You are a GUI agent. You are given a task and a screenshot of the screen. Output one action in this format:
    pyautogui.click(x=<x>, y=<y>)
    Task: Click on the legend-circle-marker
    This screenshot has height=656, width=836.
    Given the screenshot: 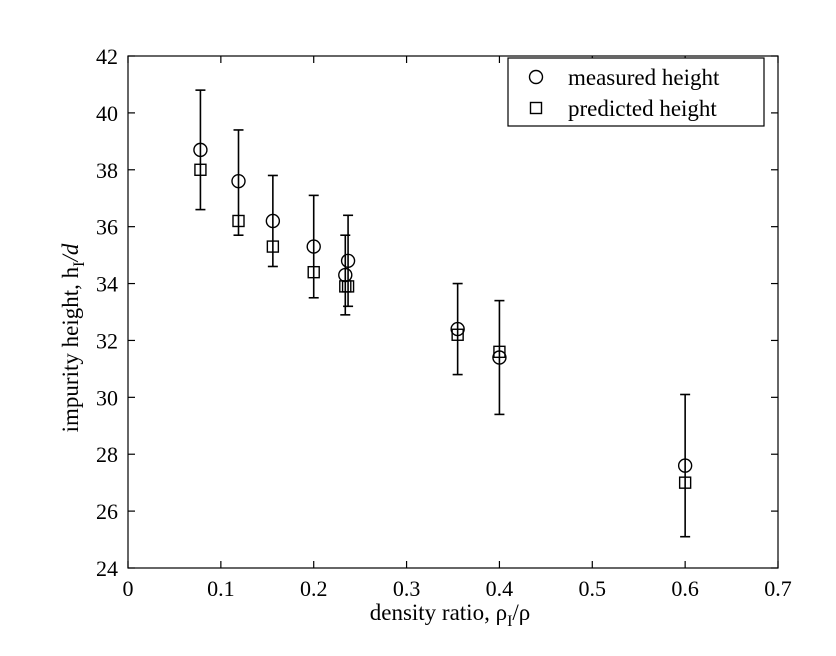 What is the action you would take?
    pyautogui.click(x=536, y=77)
    